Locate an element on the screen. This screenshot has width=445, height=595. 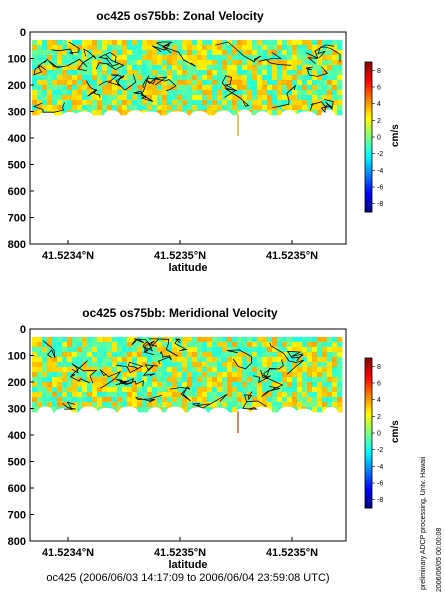
zonal-colorbar-tick: -2 is located at coordinates (380, 154).